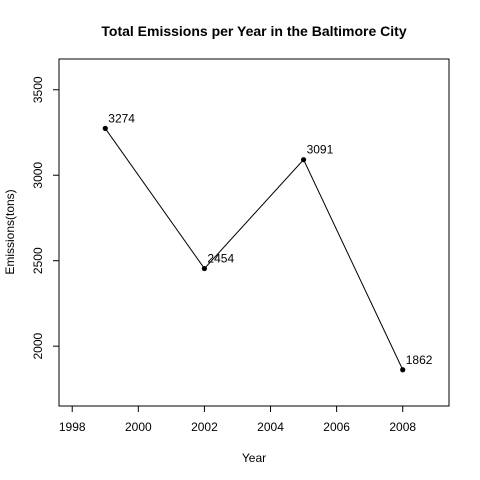 Image resolution: width=480 pixels, height=480 pixels. I want to click on x-tick-label: 2000, so click(138, 427).